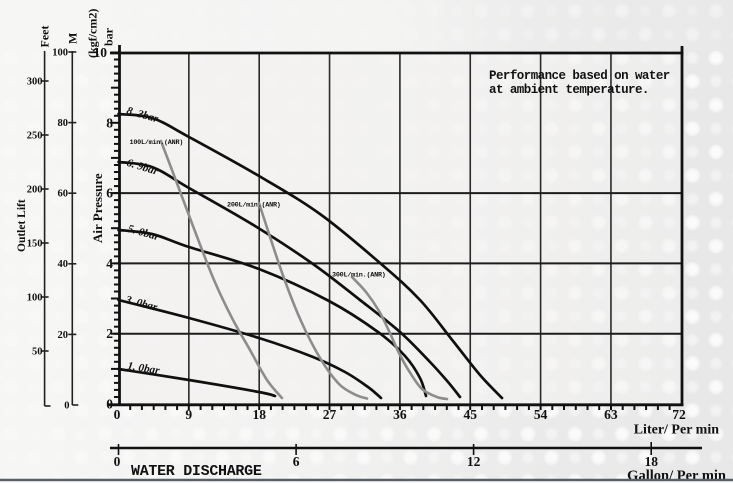  Describe the element at coordinates (144, 368) in the screenshot. I see `svg-text: 1. 0bar` at that location.